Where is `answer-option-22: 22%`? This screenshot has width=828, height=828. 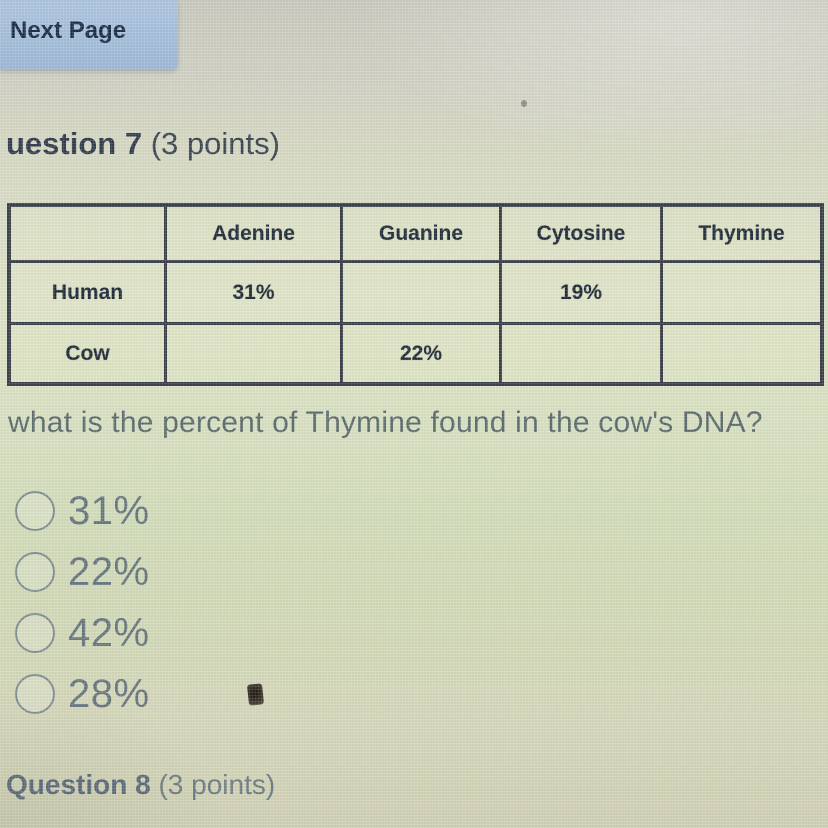
answer-option-22: 22% is located at coordinates (82, 571).